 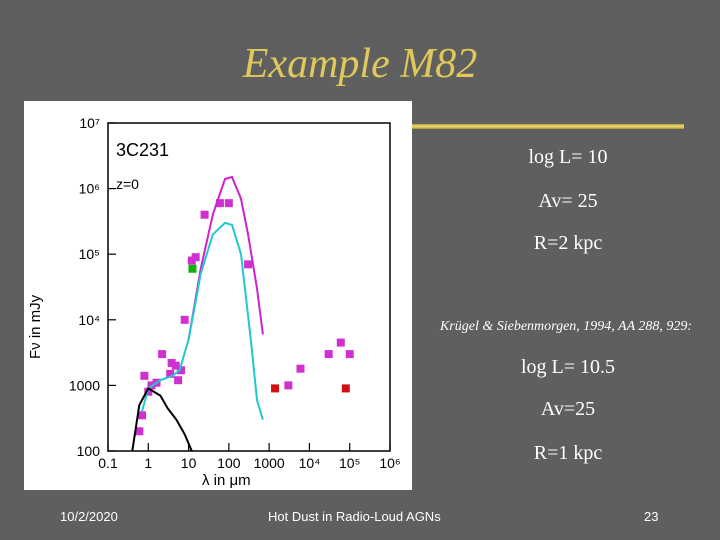 What do you see at coordinates (349, 463) in the screenshot?
I see `x-tick-label: 10⁵` at bounding box center [349, 463].